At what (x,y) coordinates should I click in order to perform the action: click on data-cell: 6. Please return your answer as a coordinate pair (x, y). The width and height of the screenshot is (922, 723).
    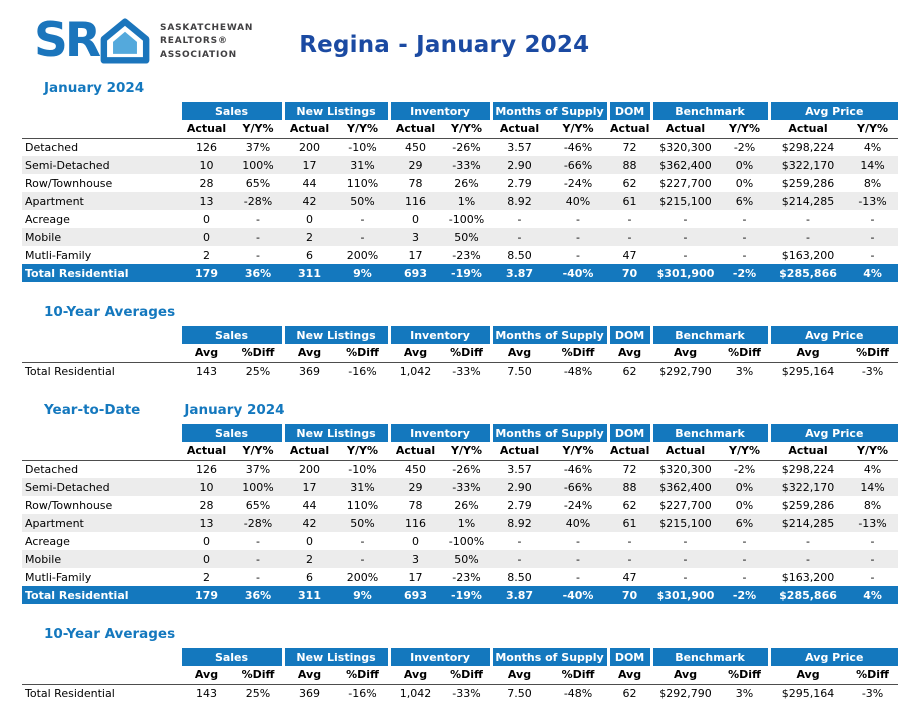
    Looking at the image, I should click on (309, 255).